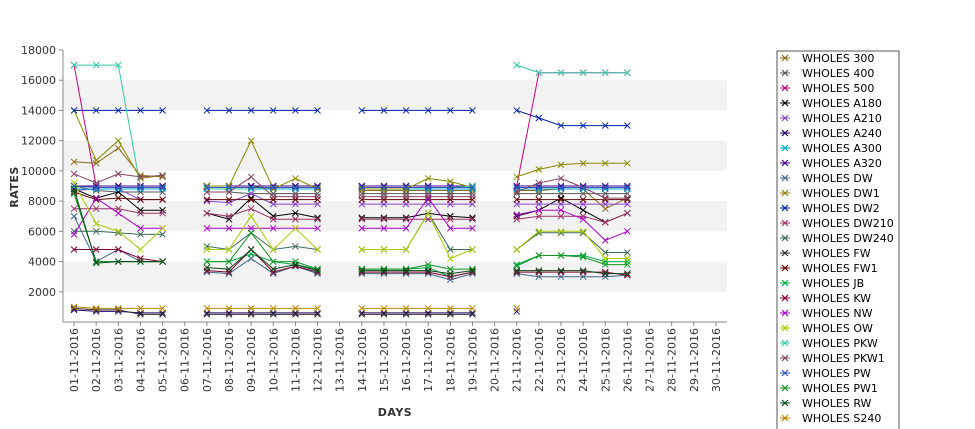 Image resolution: width=975 pixels, height=429 pixels. What do you see at coordinates (605, 360) in the screenshot?
I see `x-tick-label: 25-11-2016` at bounding box center [605, 360].